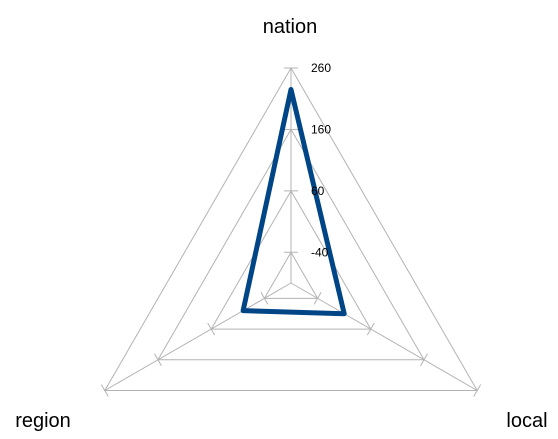 The width and height of the screenshot is (558, 439). I want to click on tick-label-1: 160, so click(321, 129).